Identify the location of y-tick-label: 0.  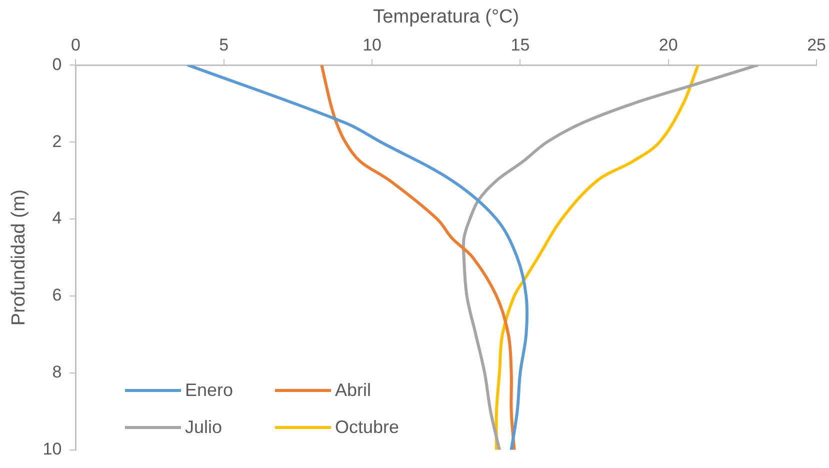
(57, 64).